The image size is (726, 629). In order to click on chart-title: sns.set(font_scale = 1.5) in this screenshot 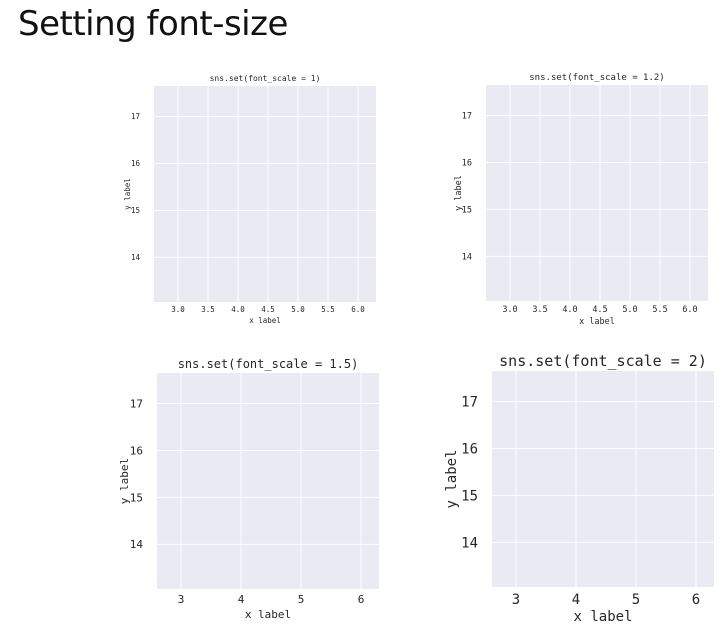, I will do `click(268, 364)`.